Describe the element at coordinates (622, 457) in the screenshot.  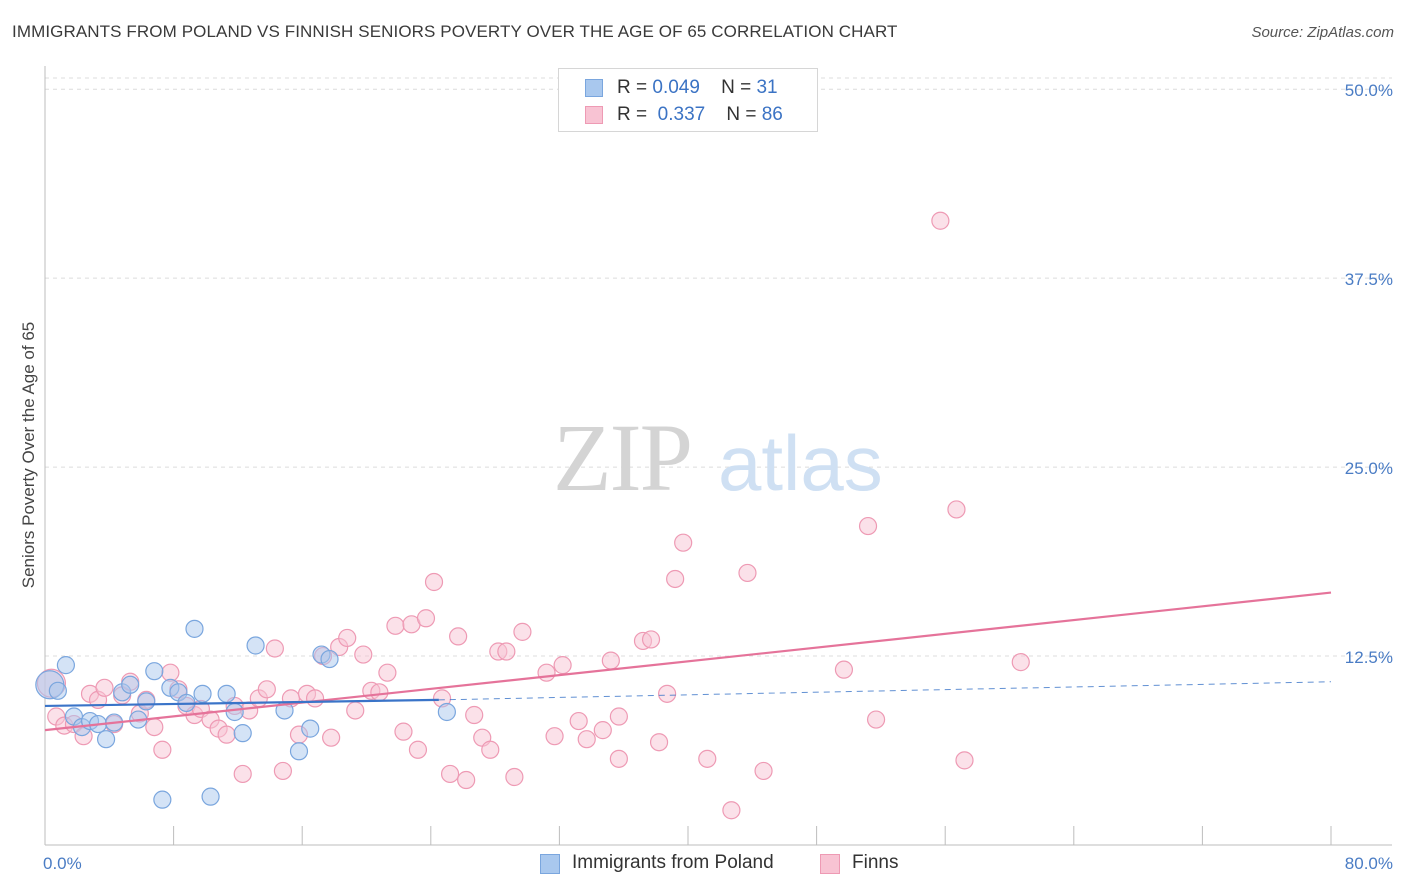
I see `watermark-zip: ZIP` at that location.